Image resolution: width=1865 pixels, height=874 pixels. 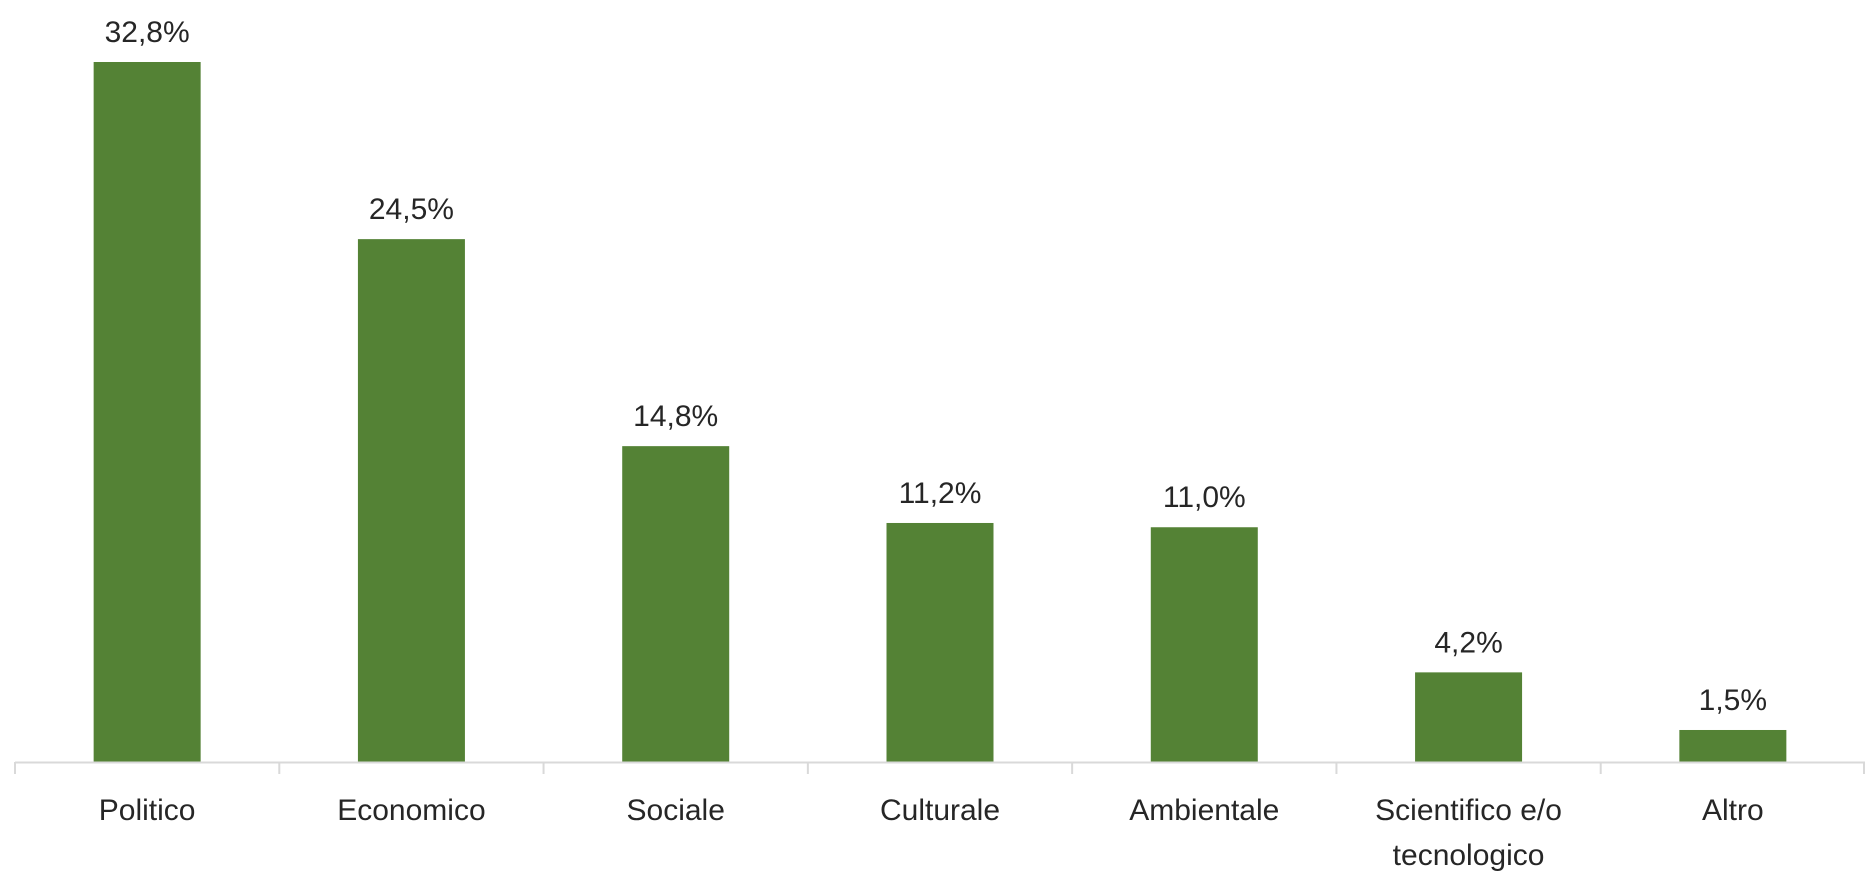 I want to click on bar-value-label: 11,2%, so click(x=940, y=493).